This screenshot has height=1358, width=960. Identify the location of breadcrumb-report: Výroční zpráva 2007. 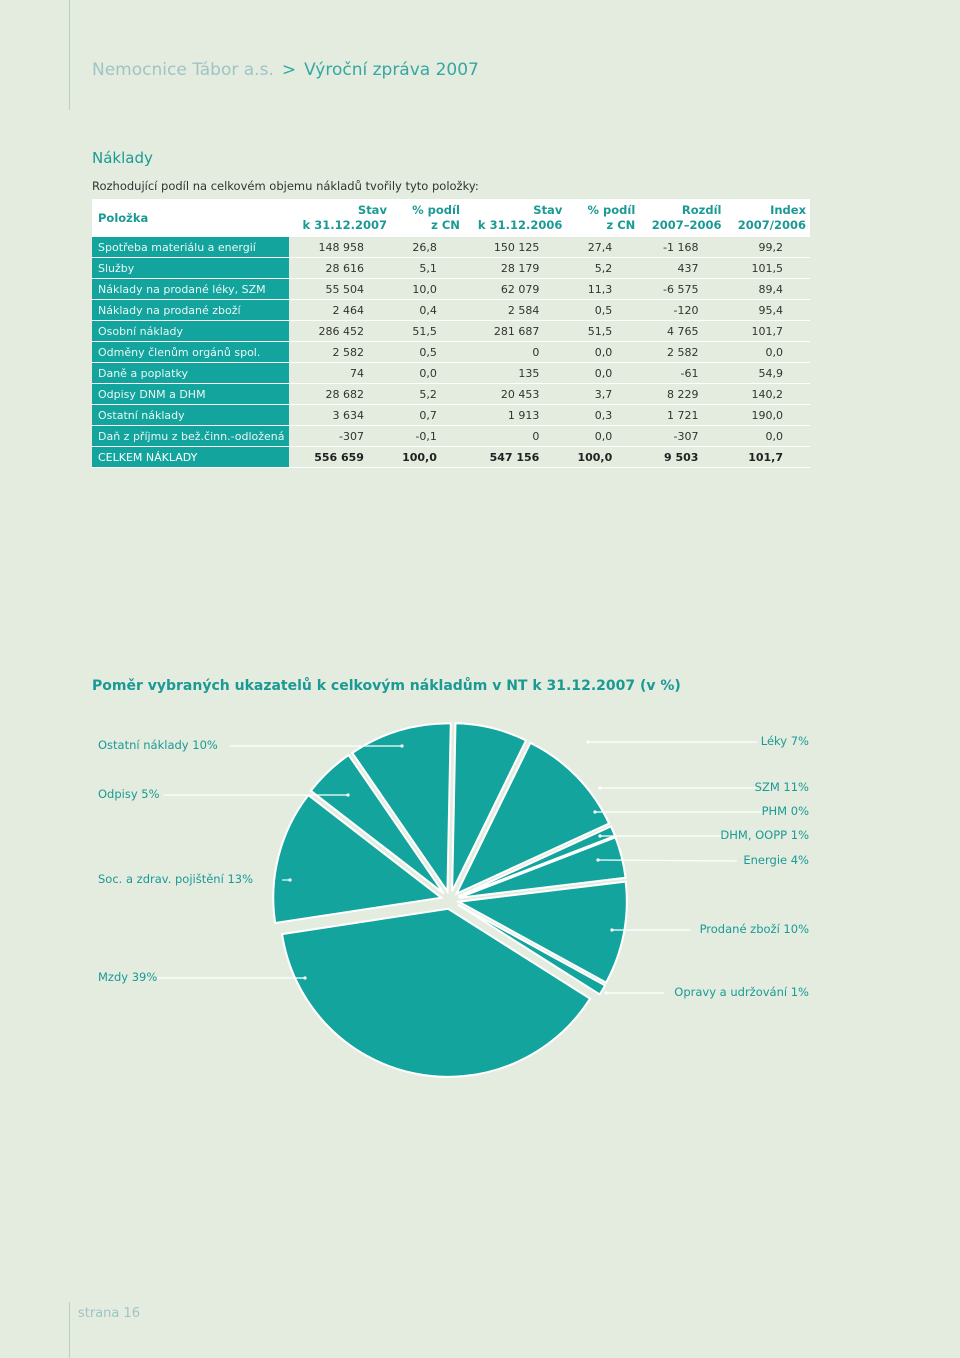
(391, 70).